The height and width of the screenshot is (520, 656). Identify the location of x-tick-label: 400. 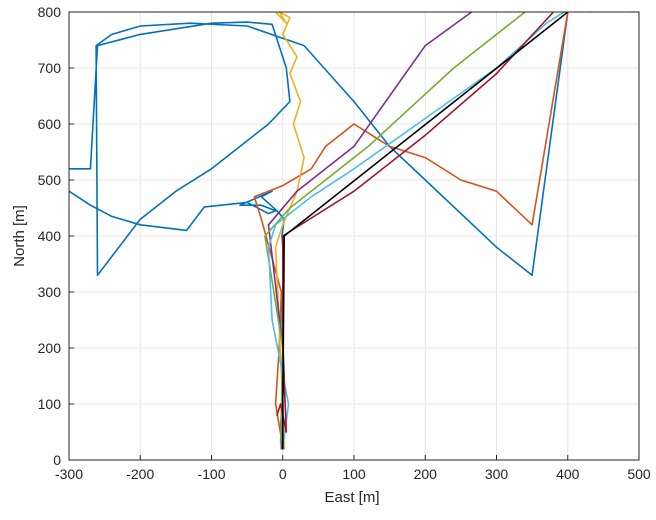
(568, 474).